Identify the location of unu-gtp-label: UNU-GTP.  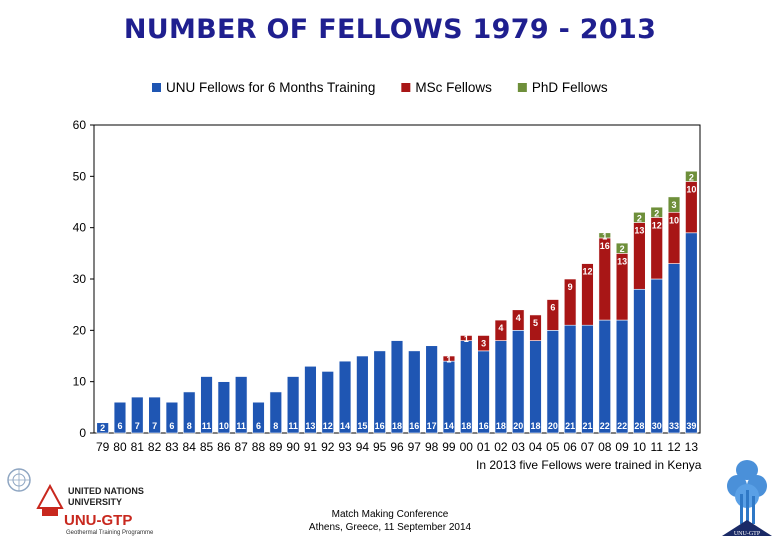
(98, 520).